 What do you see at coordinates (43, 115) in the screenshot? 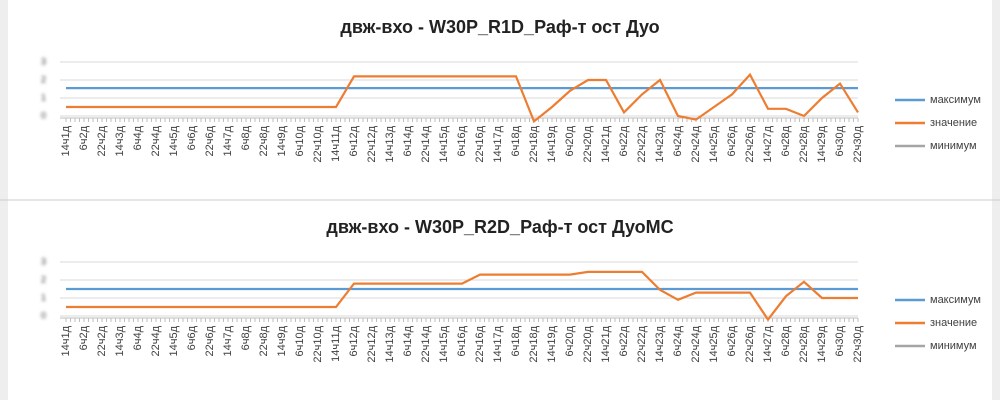
I see `y-tick-label: 0` at bounding box center [43, 115].